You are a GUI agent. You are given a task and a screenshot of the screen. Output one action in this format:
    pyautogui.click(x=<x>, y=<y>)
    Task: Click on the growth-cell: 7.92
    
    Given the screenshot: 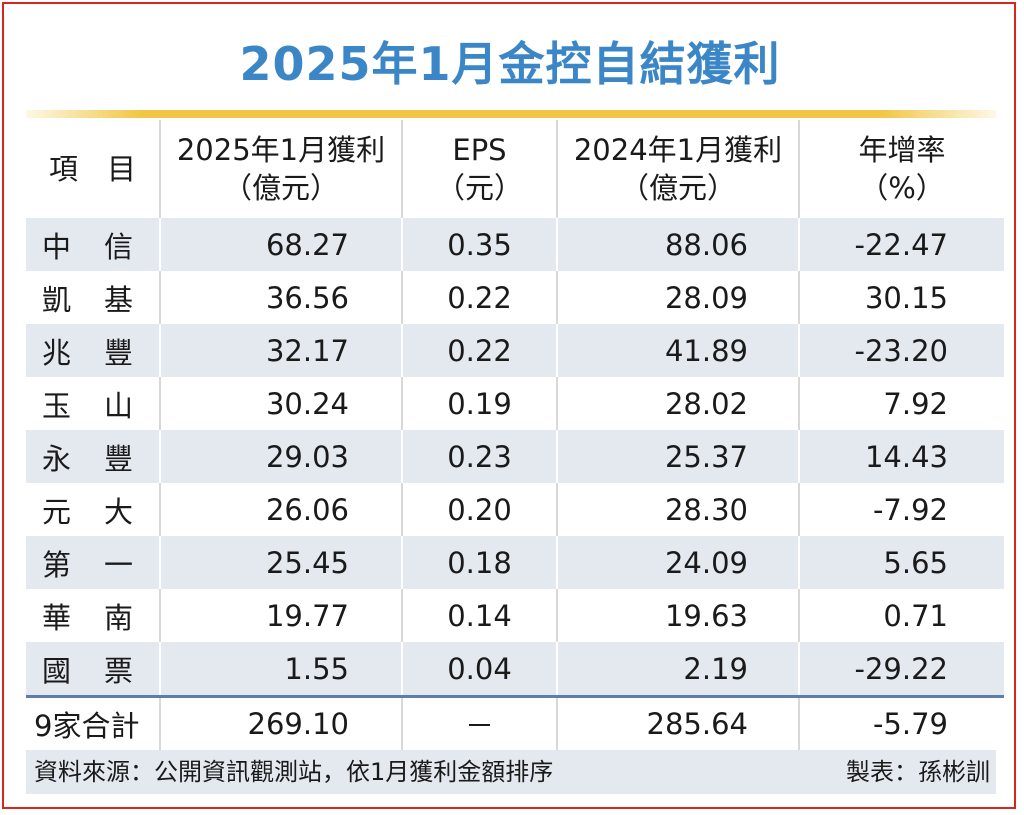 What is the action you would take?
    pyautogui.click(x=901, y=403)
    